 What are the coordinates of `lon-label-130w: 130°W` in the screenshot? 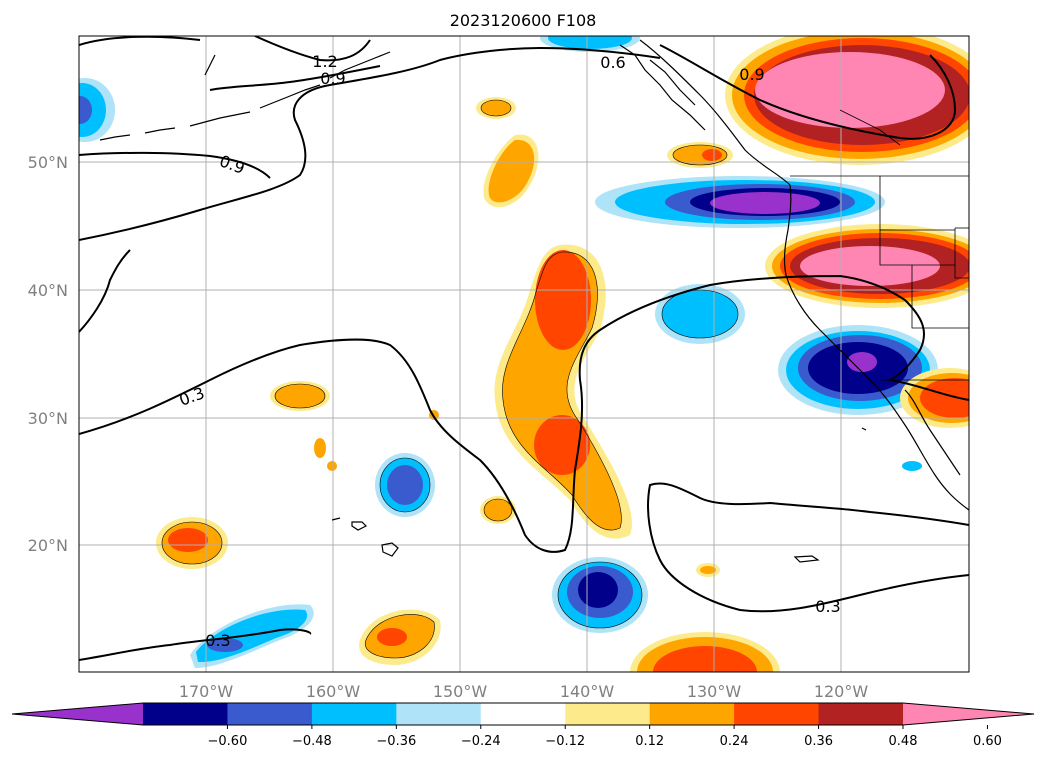 It's located at (714, 691).